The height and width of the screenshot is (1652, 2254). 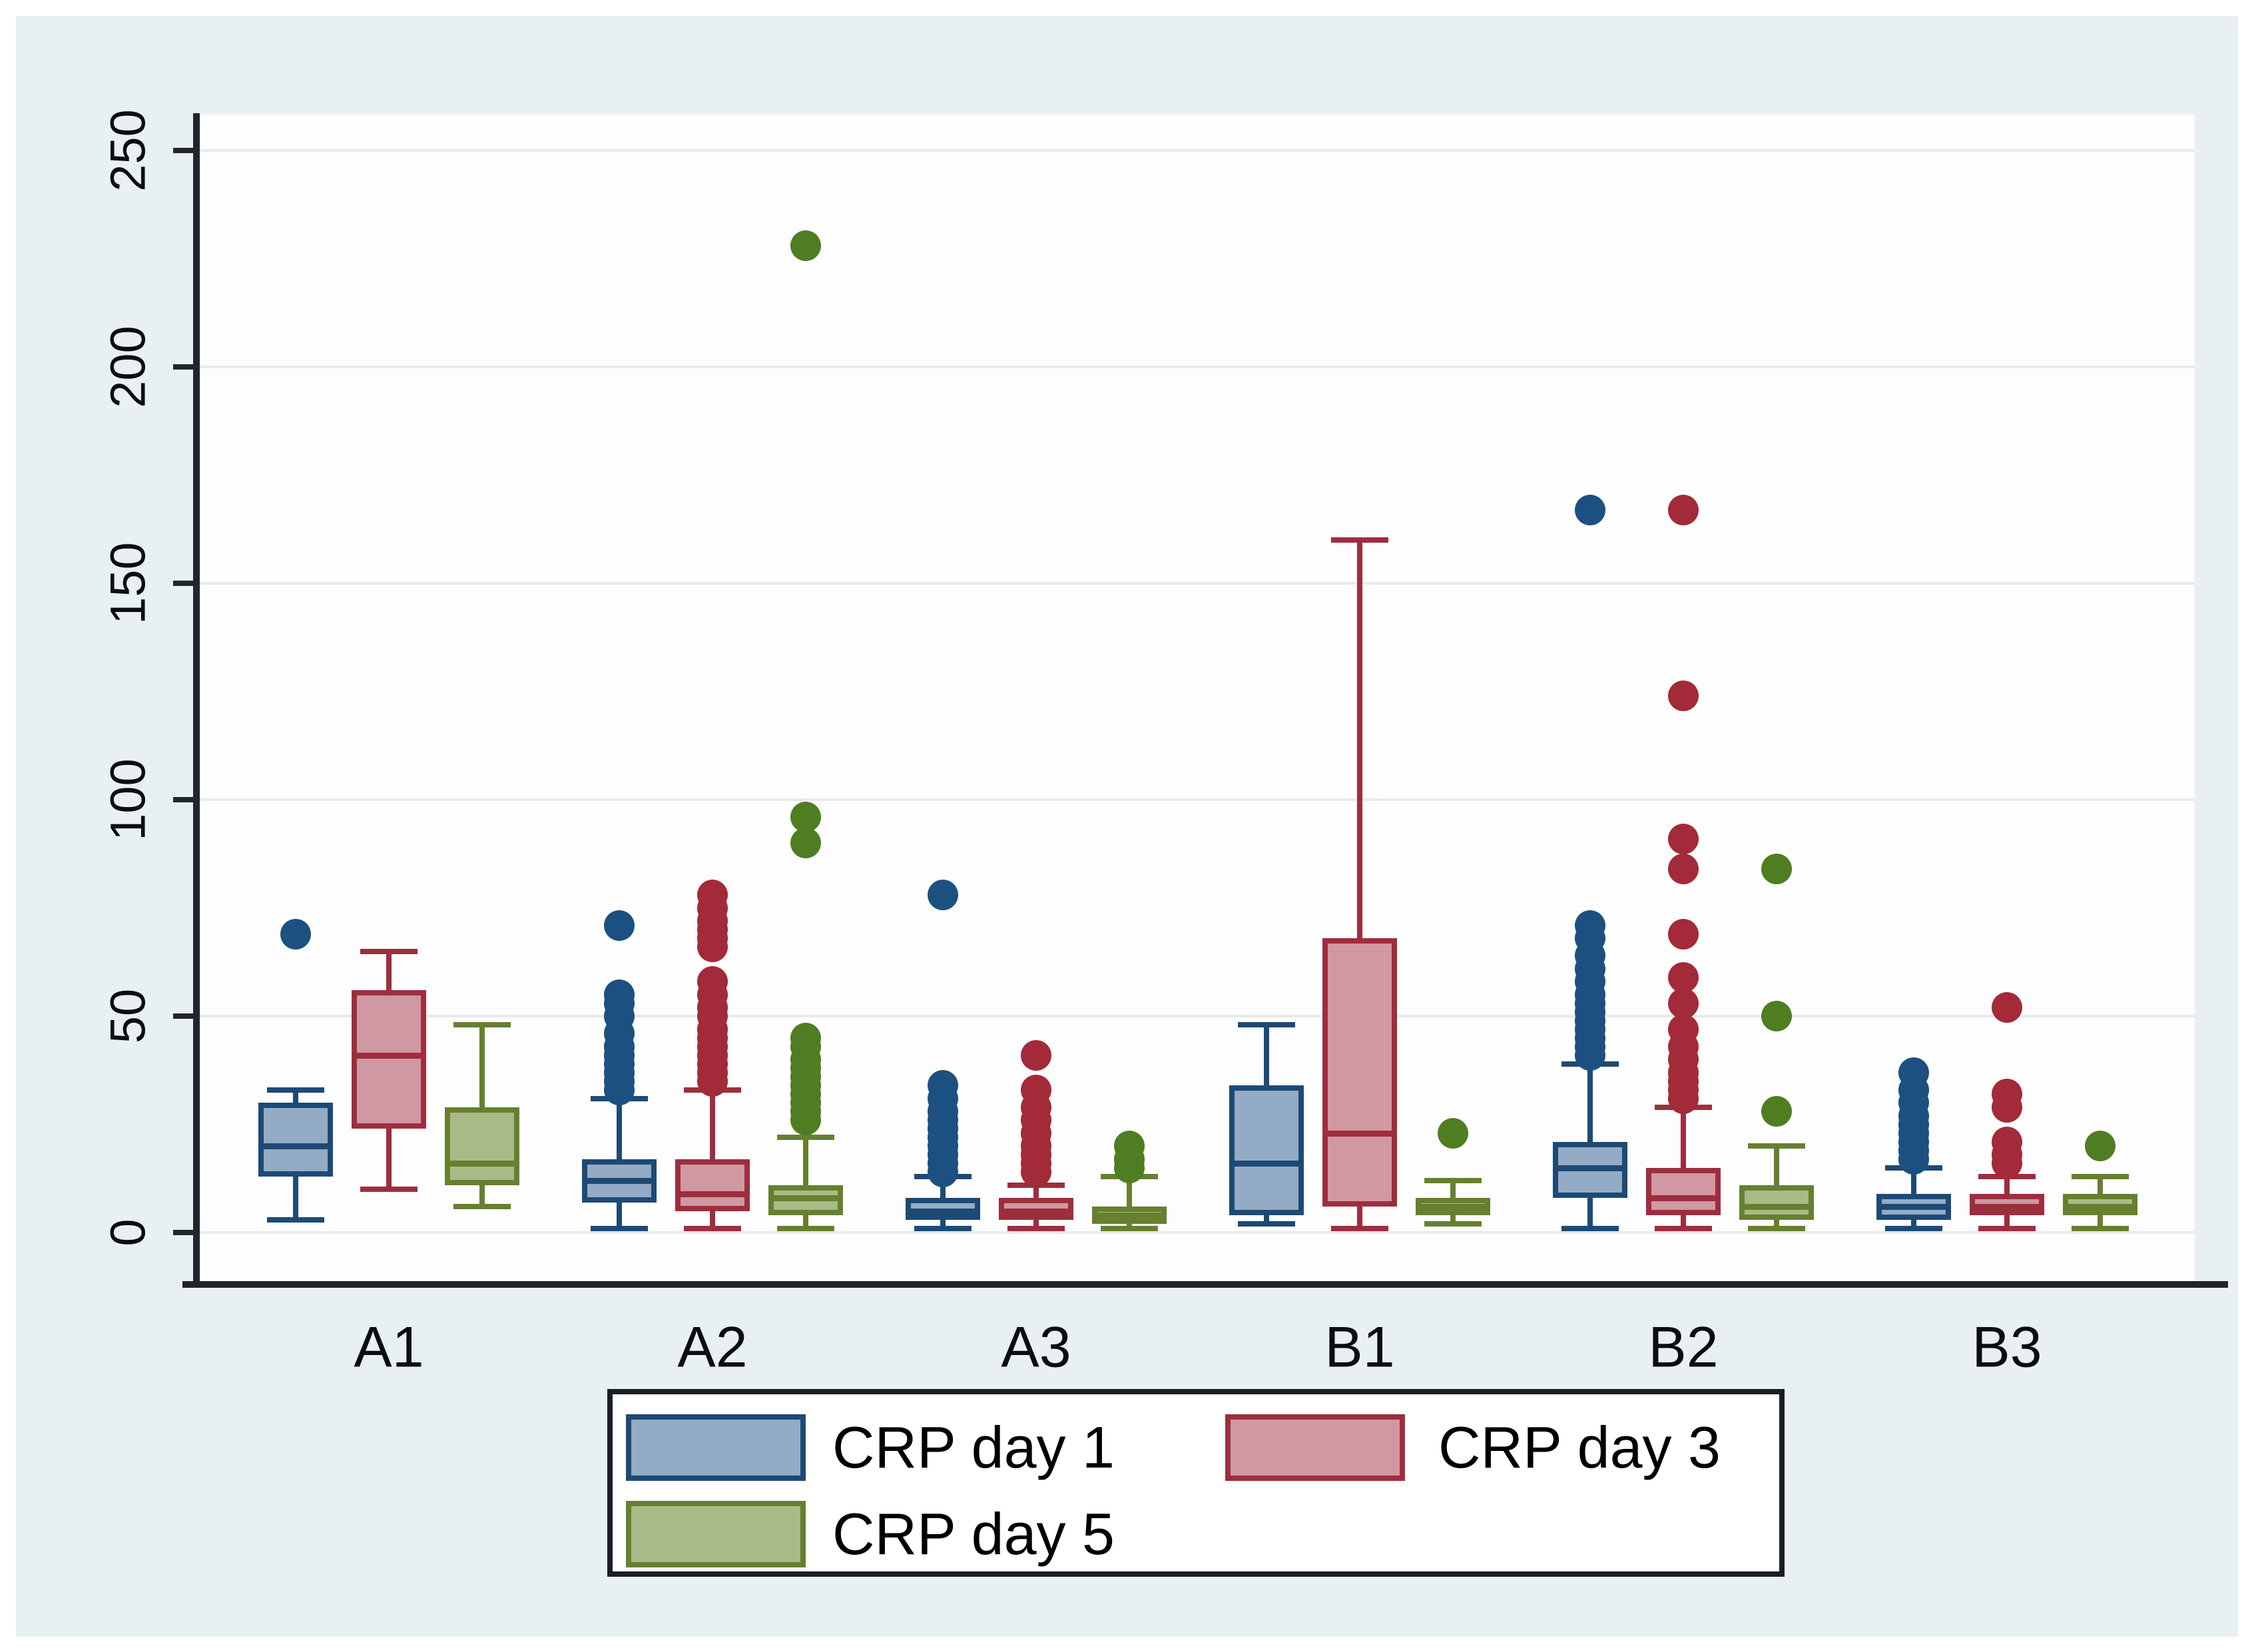 I want to click on y-tick-label: 0, so click(x=128, y=1232).